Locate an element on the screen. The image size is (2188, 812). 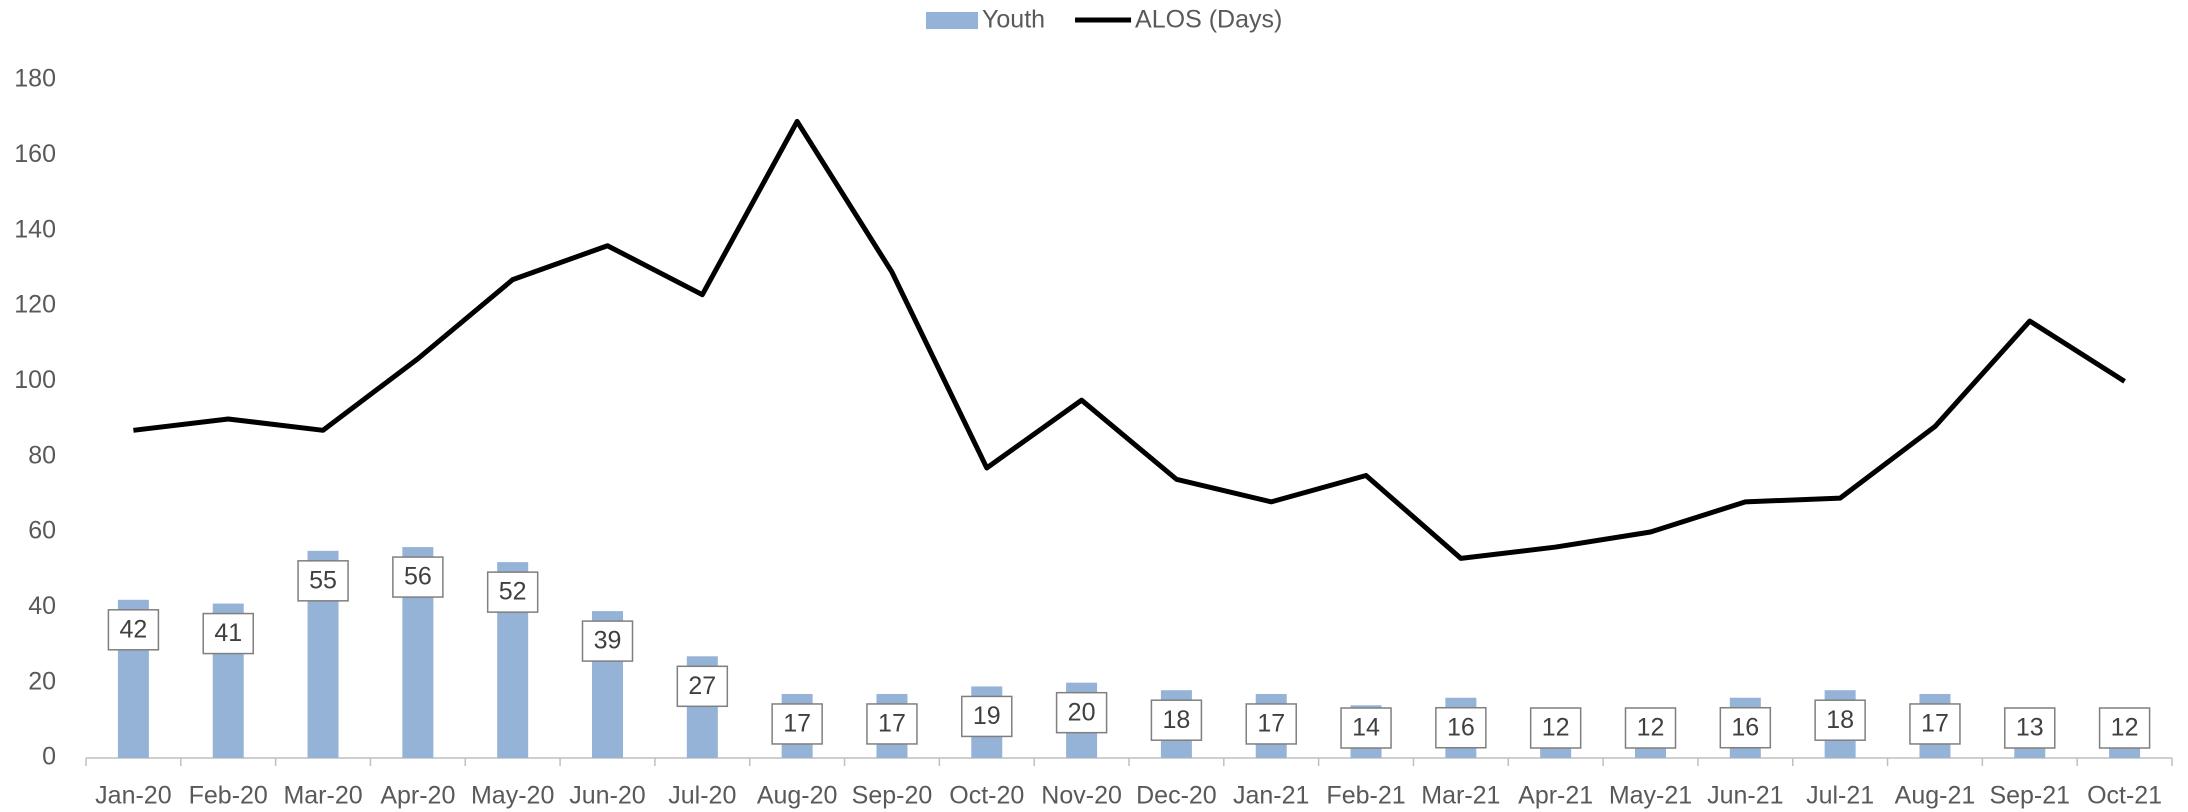
x-tick-label: Jun-20 is located at coordinates (607, 796).